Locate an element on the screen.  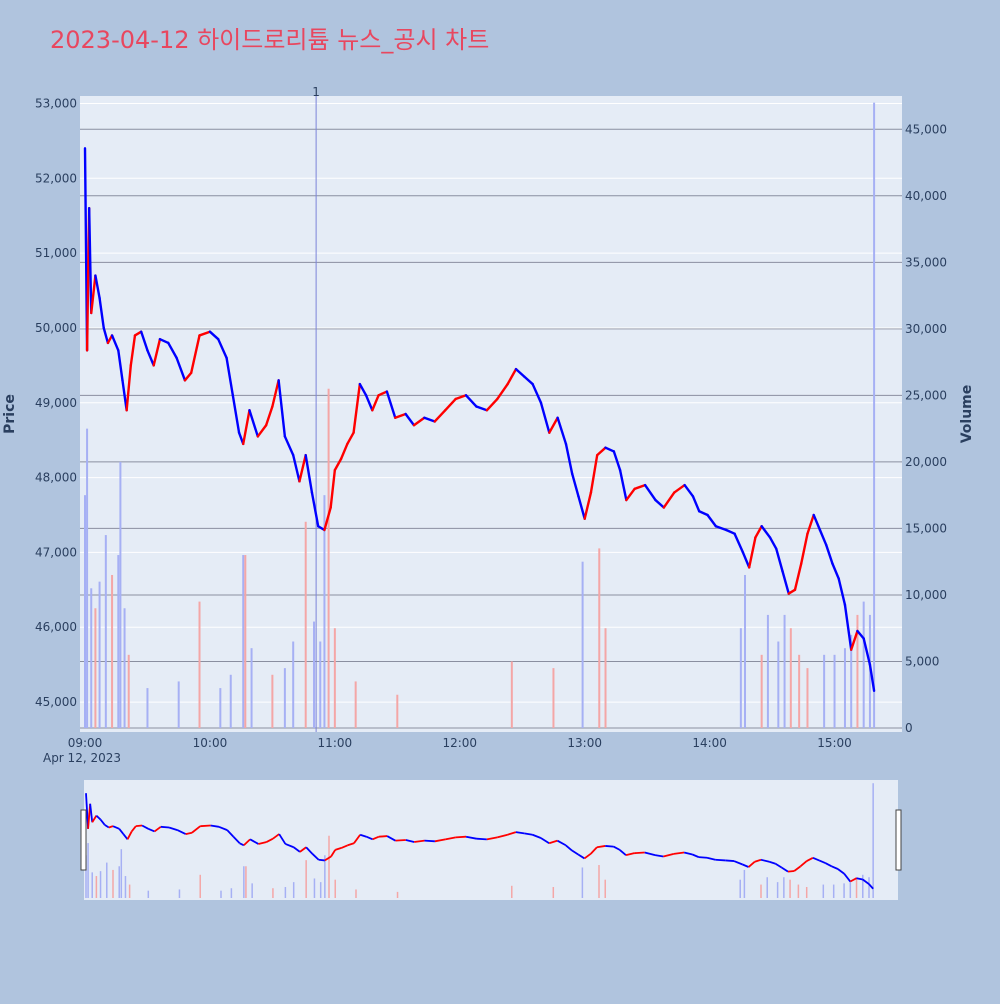
price-tick-label: 53,000 is located at coordinates (56, 103).